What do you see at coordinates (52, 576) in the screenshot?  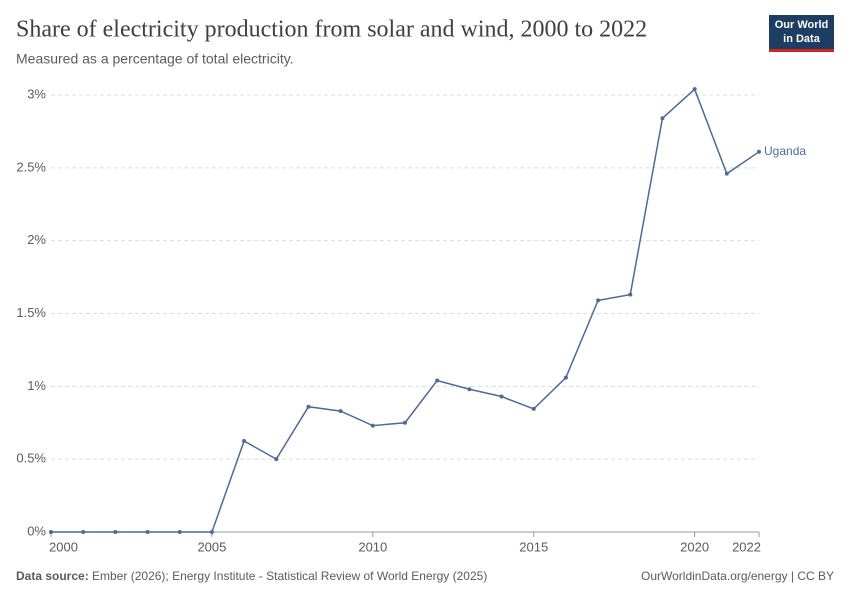 I see `source-label: Data source:` at bounding box center [52, 576].